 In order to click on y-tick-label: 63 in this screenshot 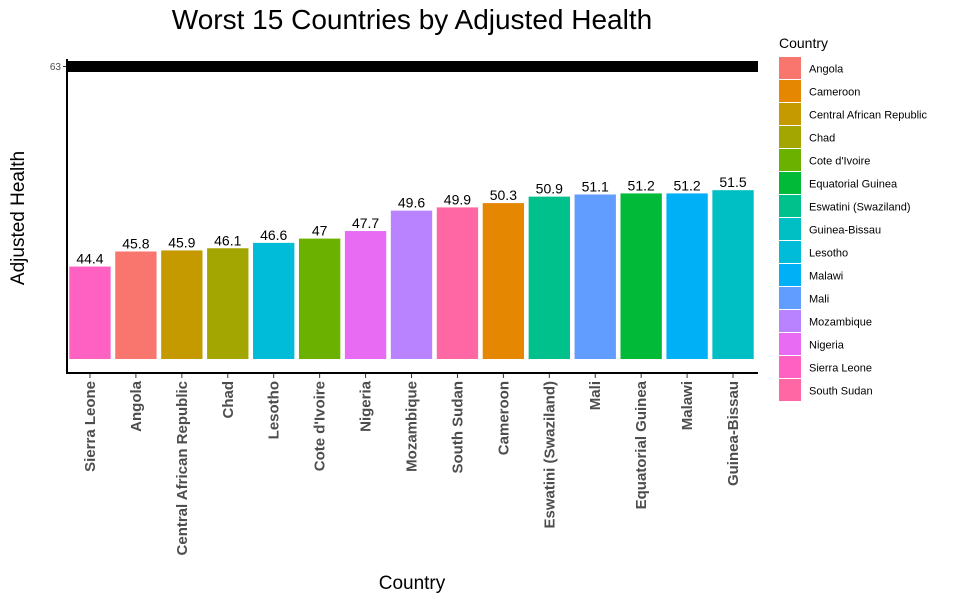, I will do `click(56, 67)`.